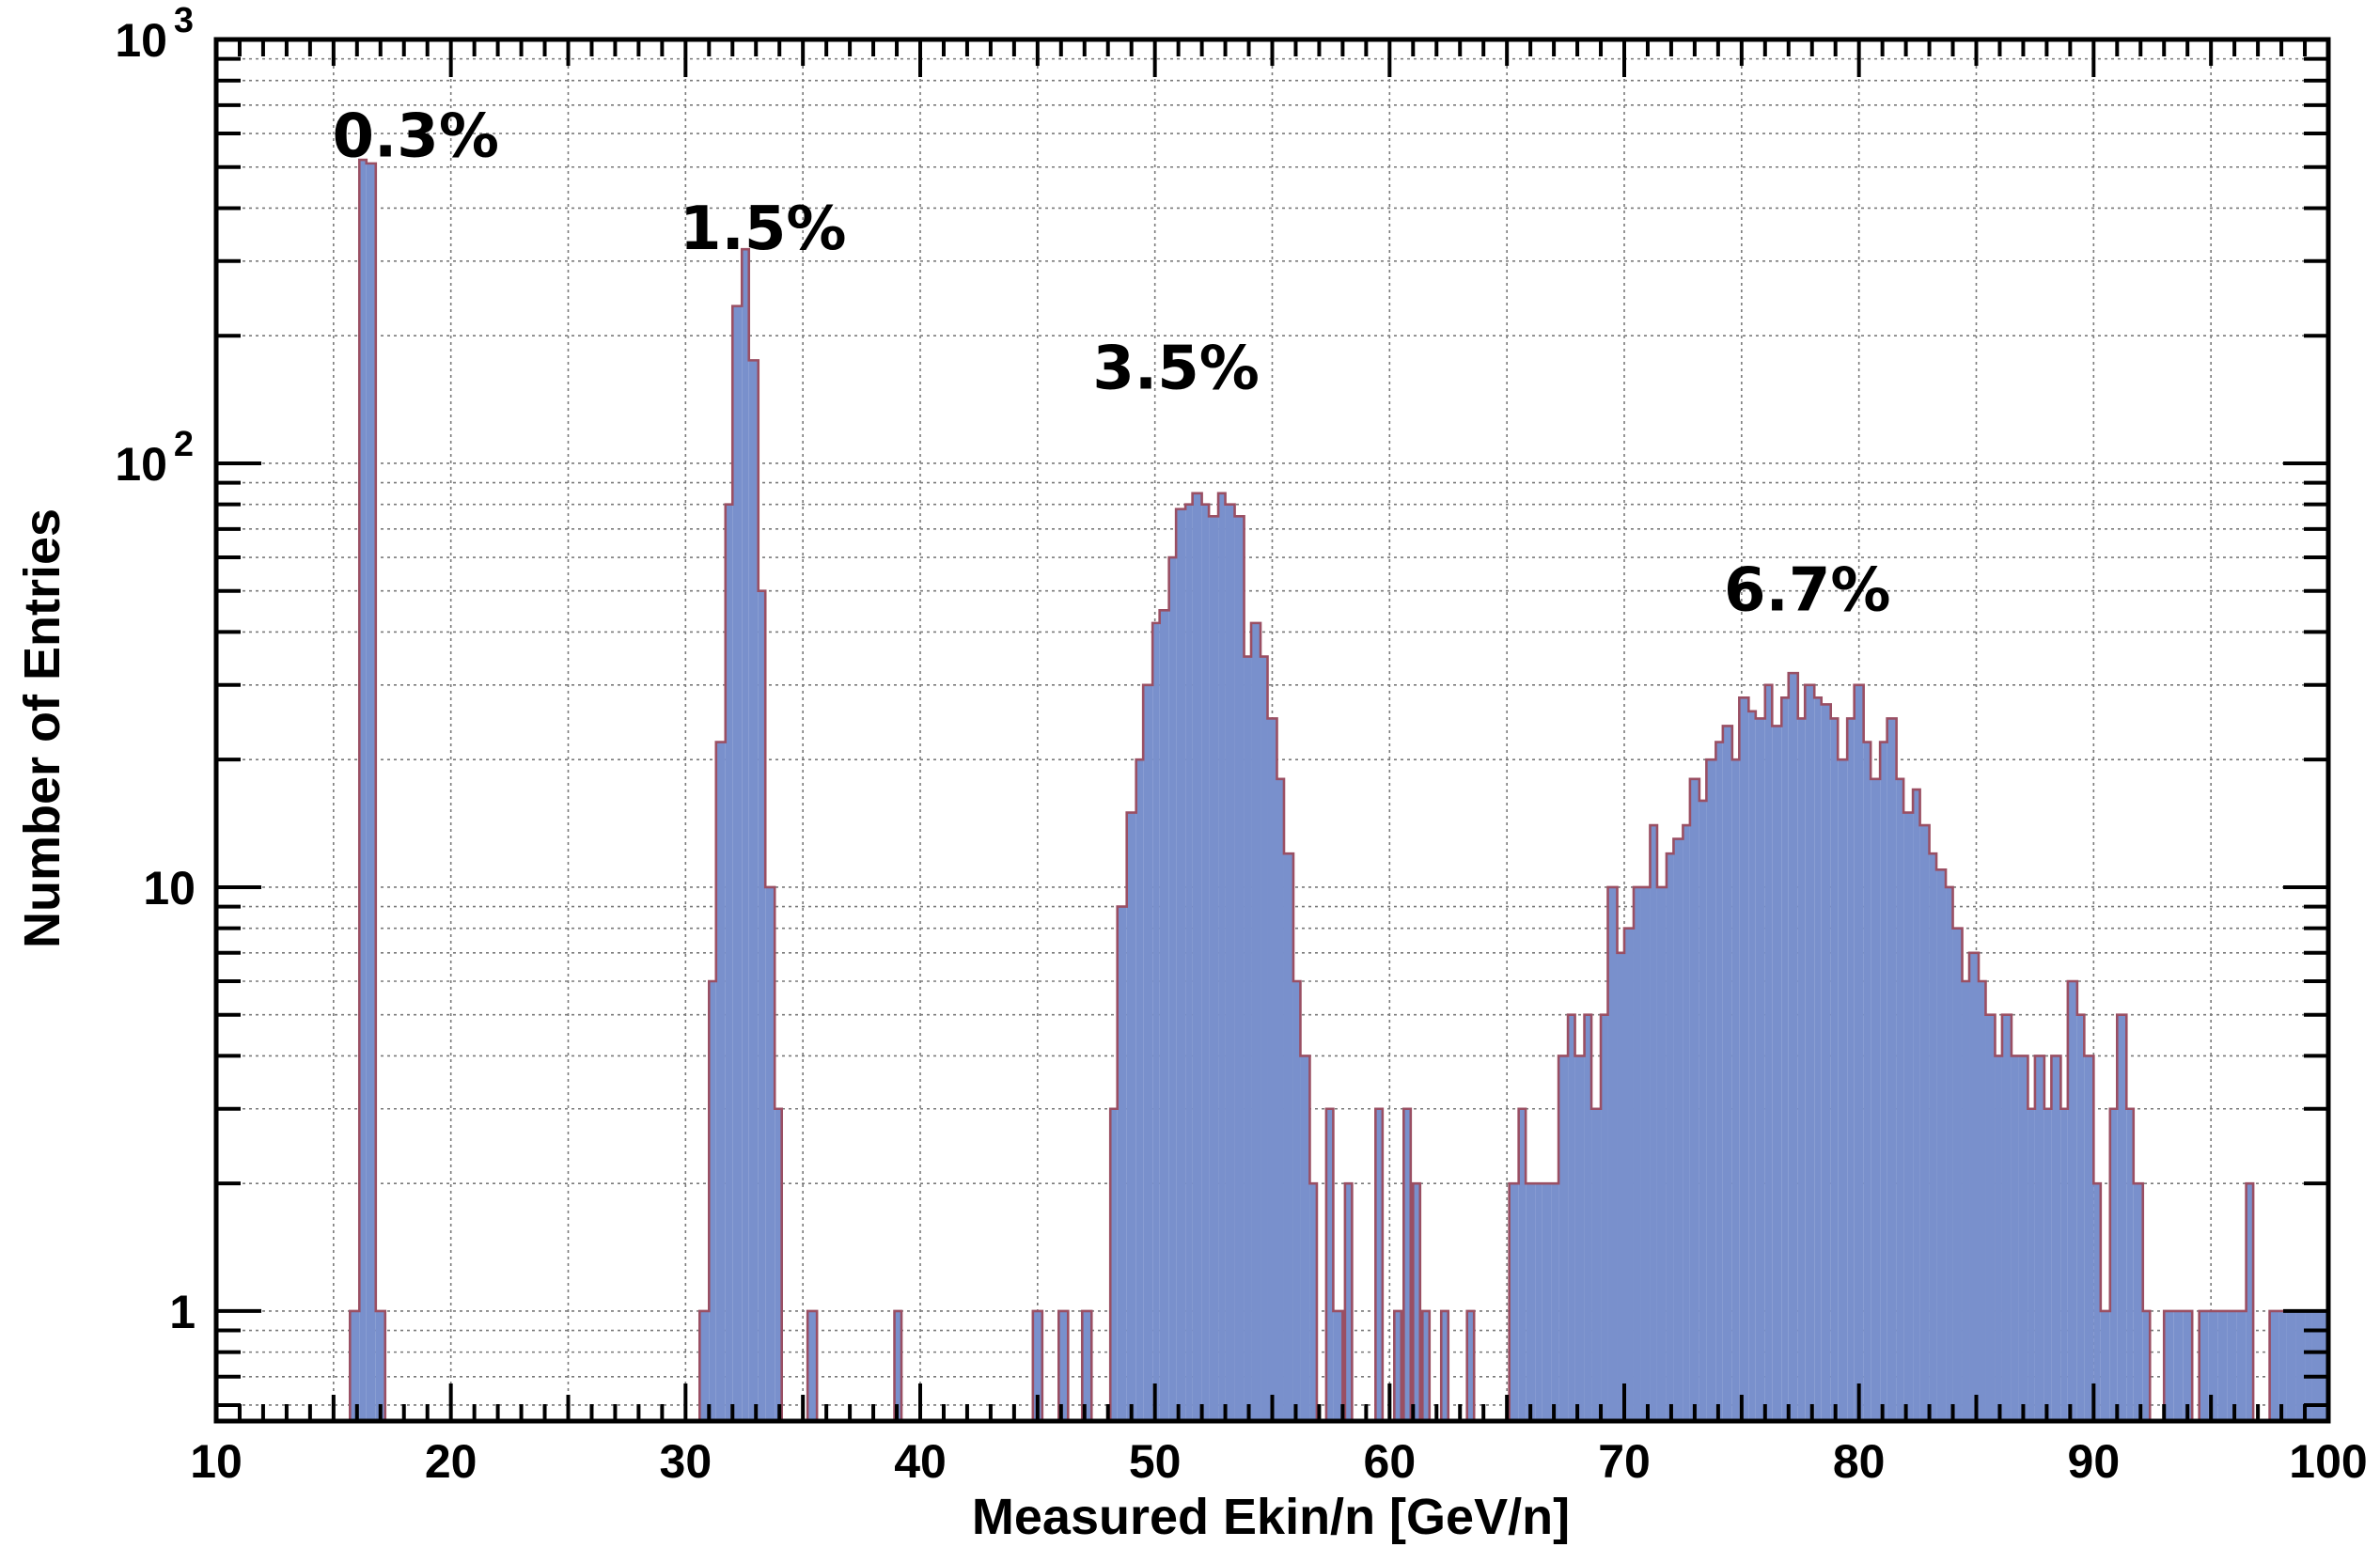  Describe the element at coordinates (42, 728) in the screenshot. I see `y-axis-title: Number of Entries` at that location.